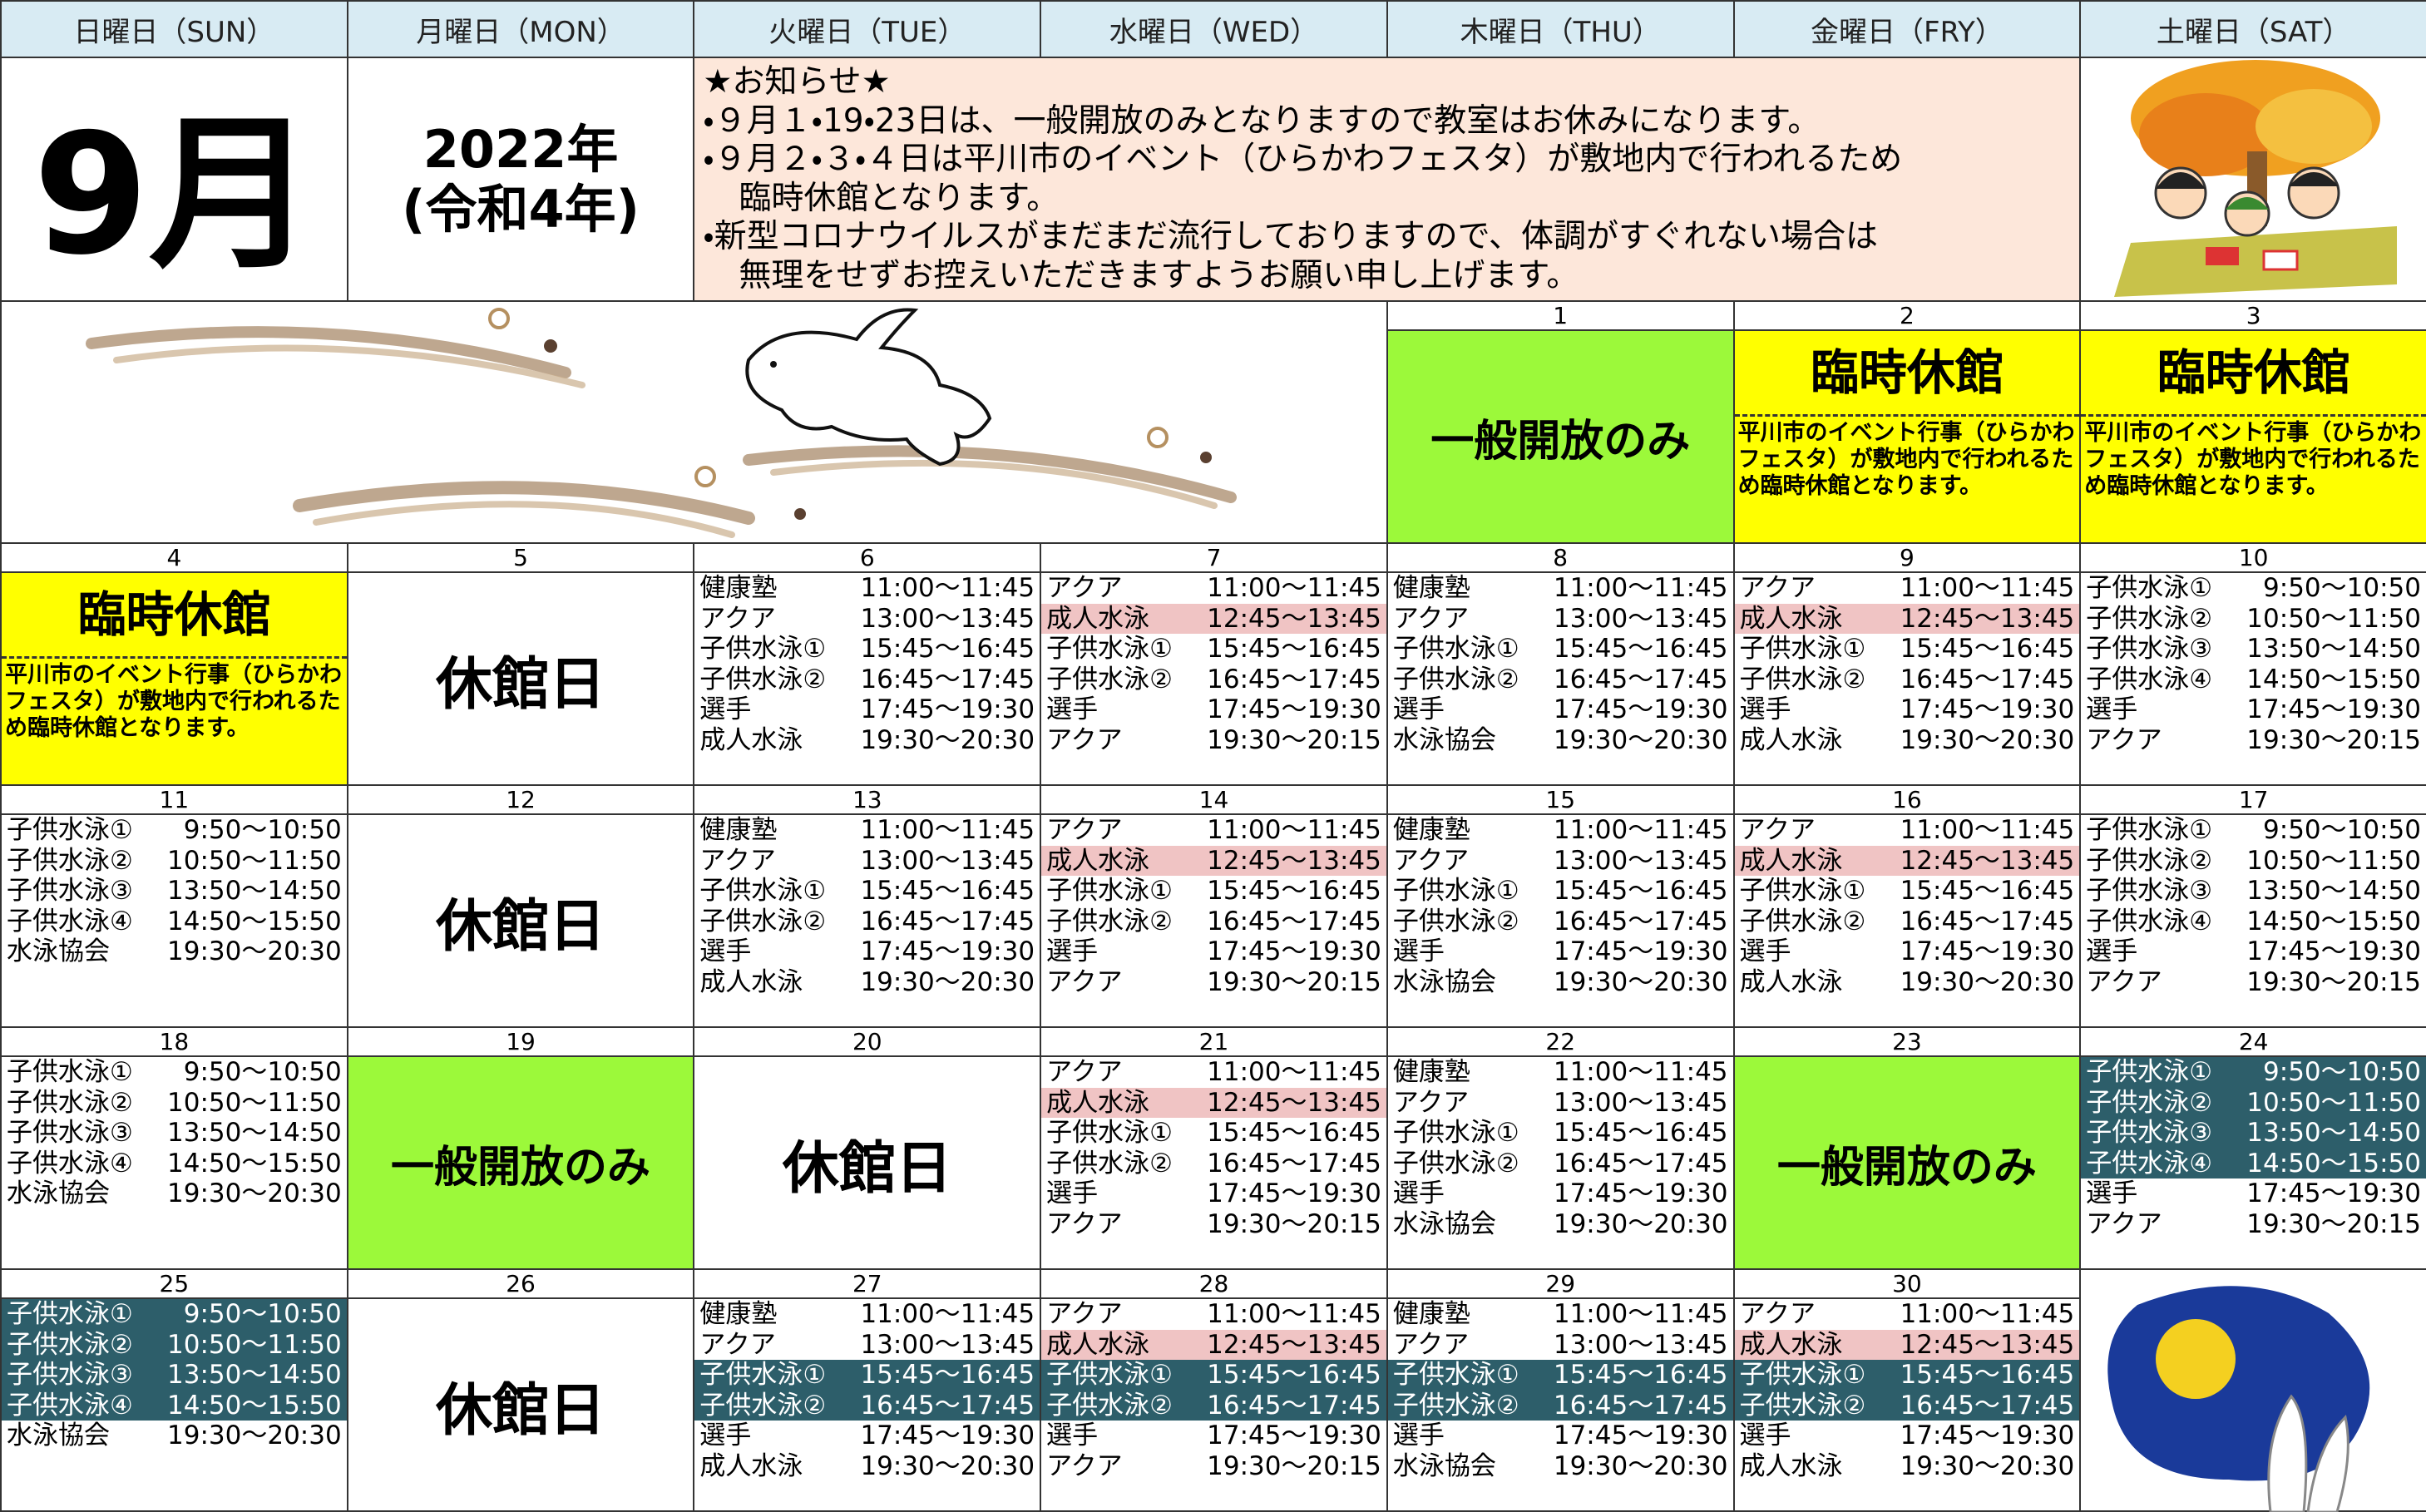 The width and height of the screenshot is (2426, 1512). I want to click on month: 9月, so click(174, 179).